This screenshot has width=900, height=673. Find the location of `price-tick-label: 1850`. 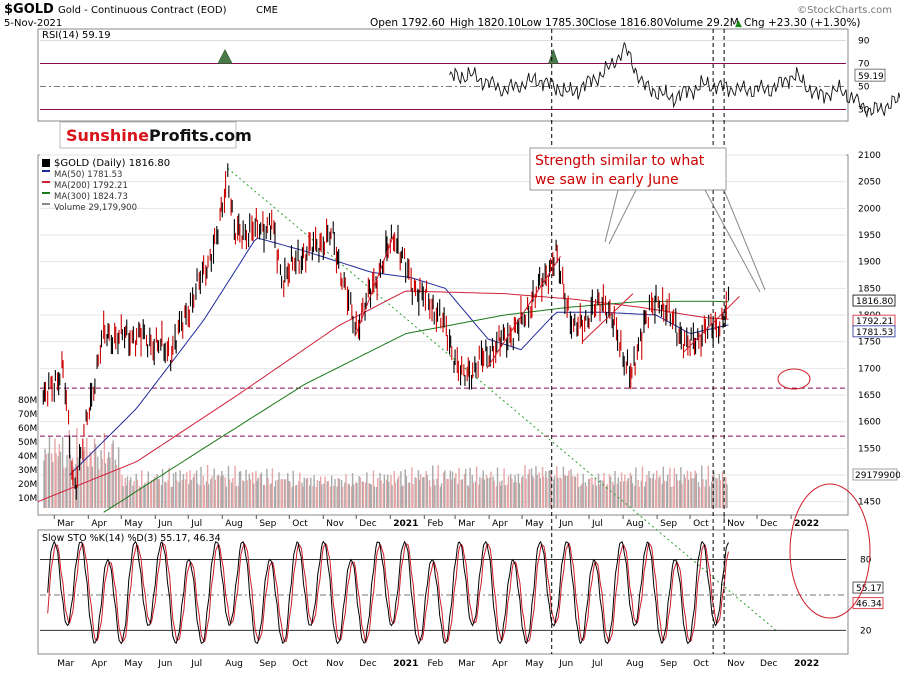

price-tick-label: 1850 is located at coordinates (869, 289).